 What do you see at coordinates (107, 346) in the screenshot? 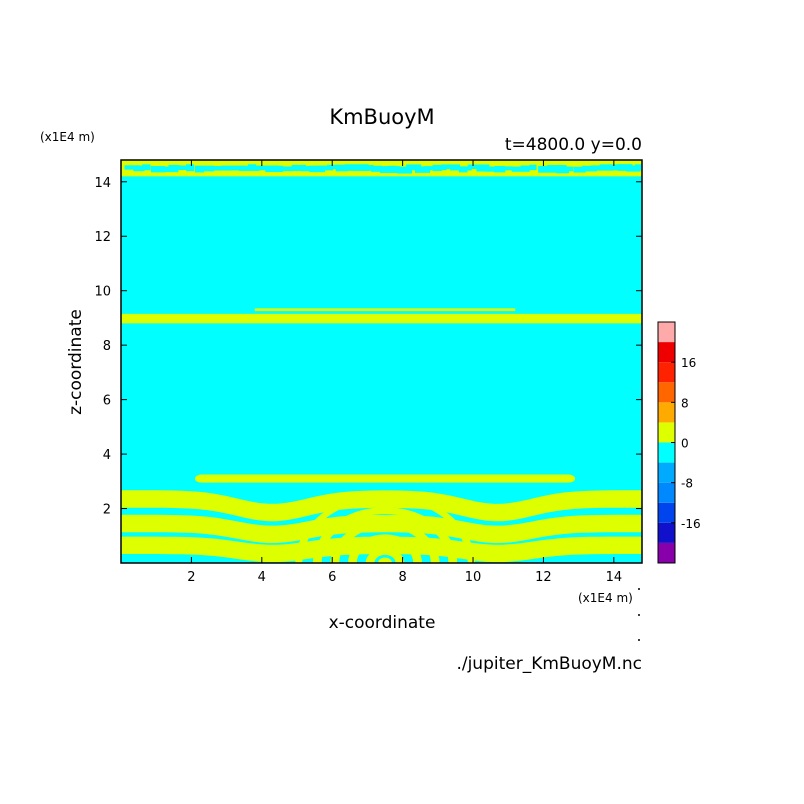
I see `y-tick-label: 8` at bounding box center [107, 346].